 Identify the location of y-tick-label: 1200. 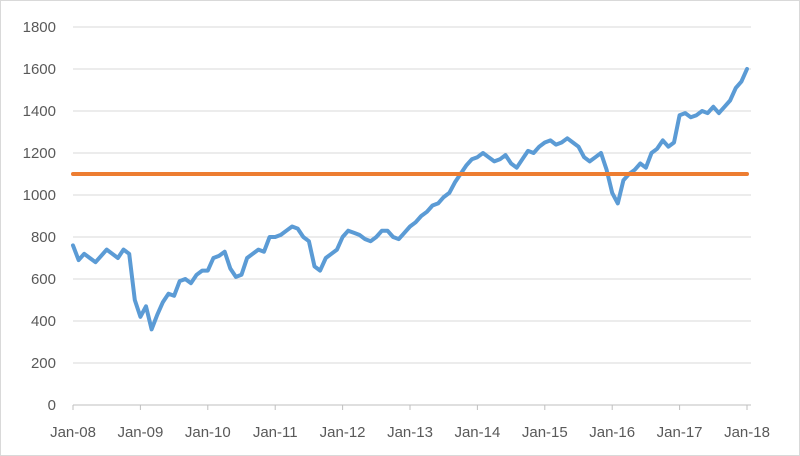
(39, 153).